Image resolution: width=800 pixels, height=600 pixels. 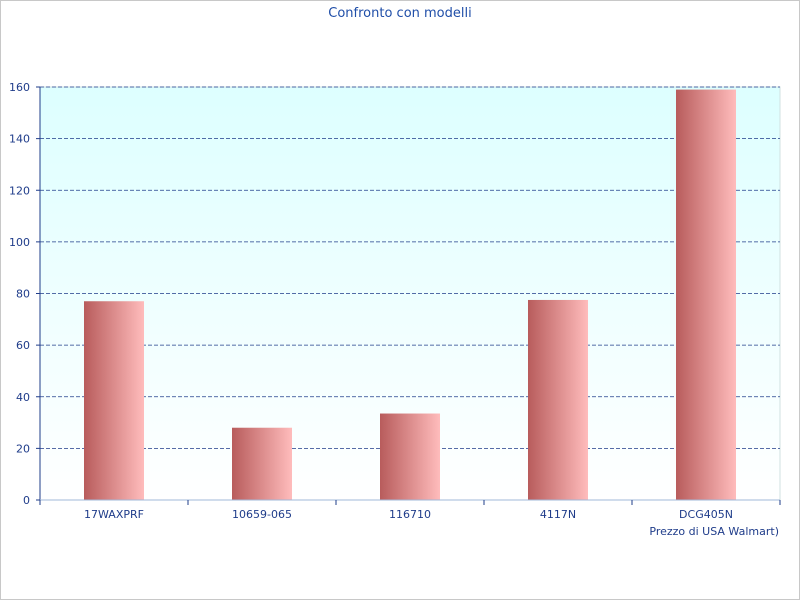 I want to click on bar-4117N, so click(x=558, y=399).